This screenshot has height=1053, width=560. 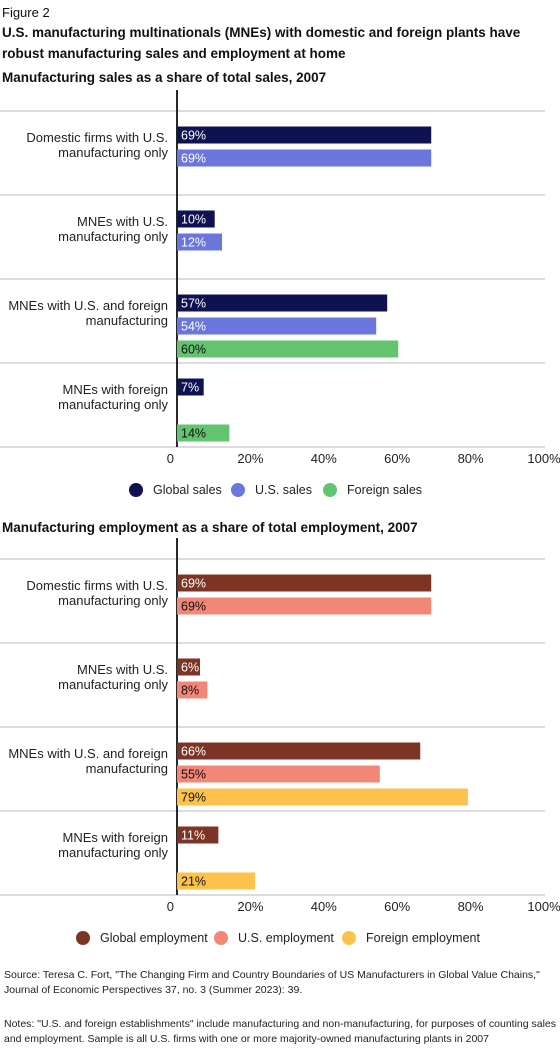 I want to click on data-label: 79%, so click(x=193, y=798).